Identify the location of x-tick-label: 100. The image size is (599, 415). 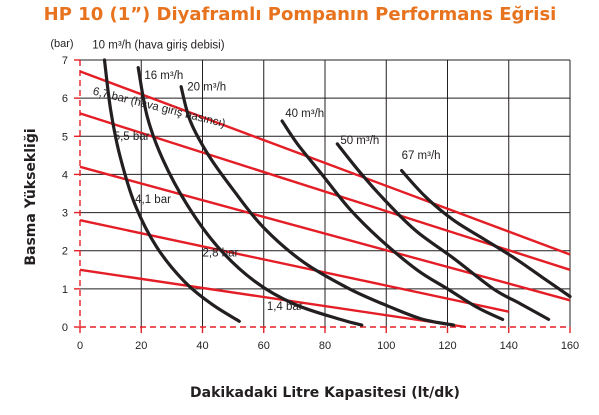
(386, 346).